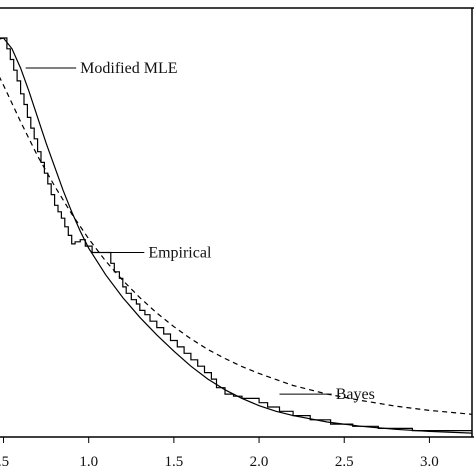  I want to click on x-tick-label: 3.0, so click(429, 462).